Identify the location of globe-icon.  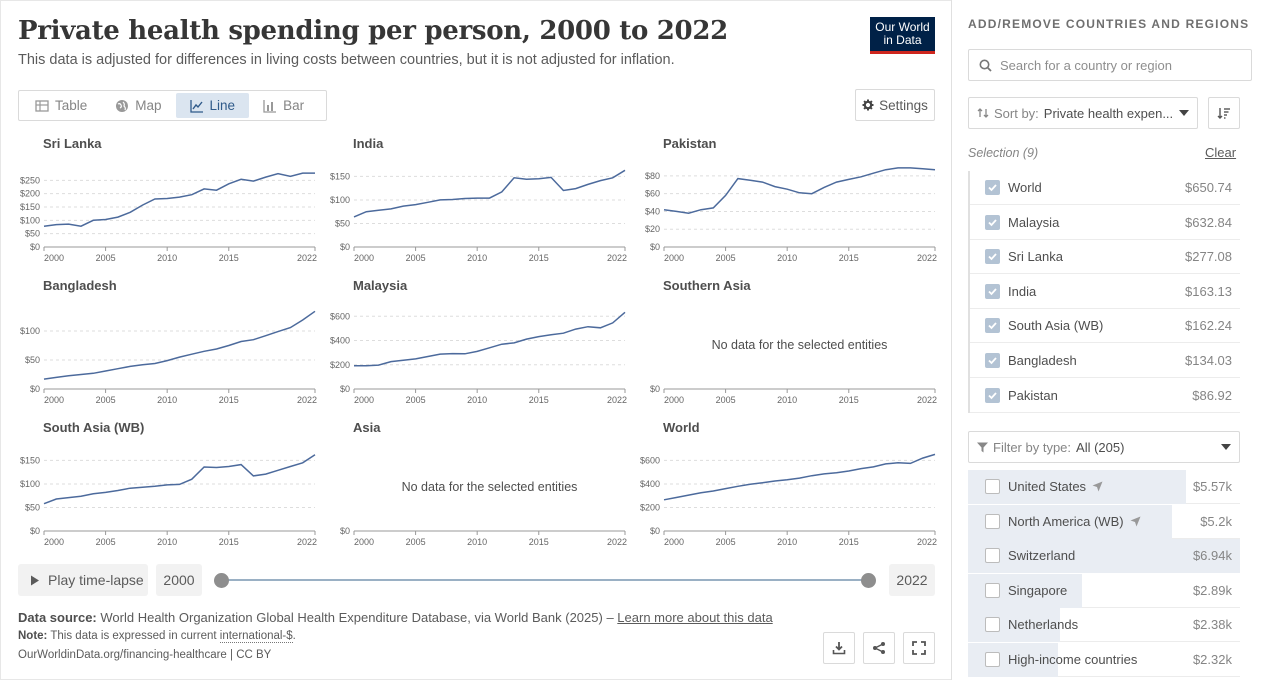
(122, 105).